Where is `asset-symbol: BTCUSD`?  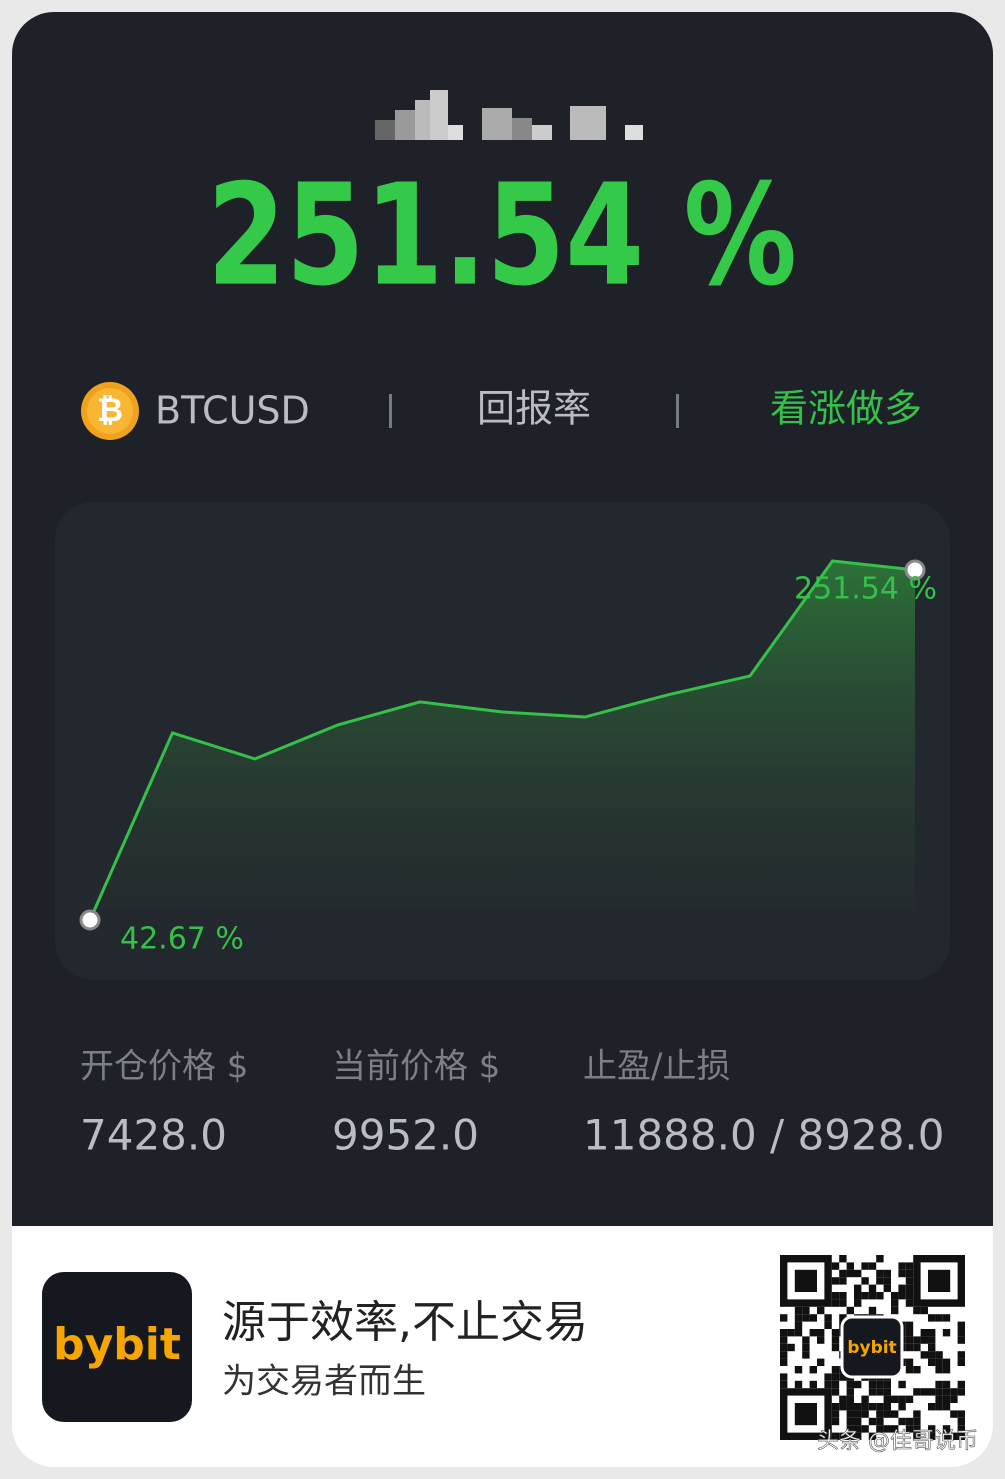
asset-symbol: BTCUSD is located at coordinates (232, 411).